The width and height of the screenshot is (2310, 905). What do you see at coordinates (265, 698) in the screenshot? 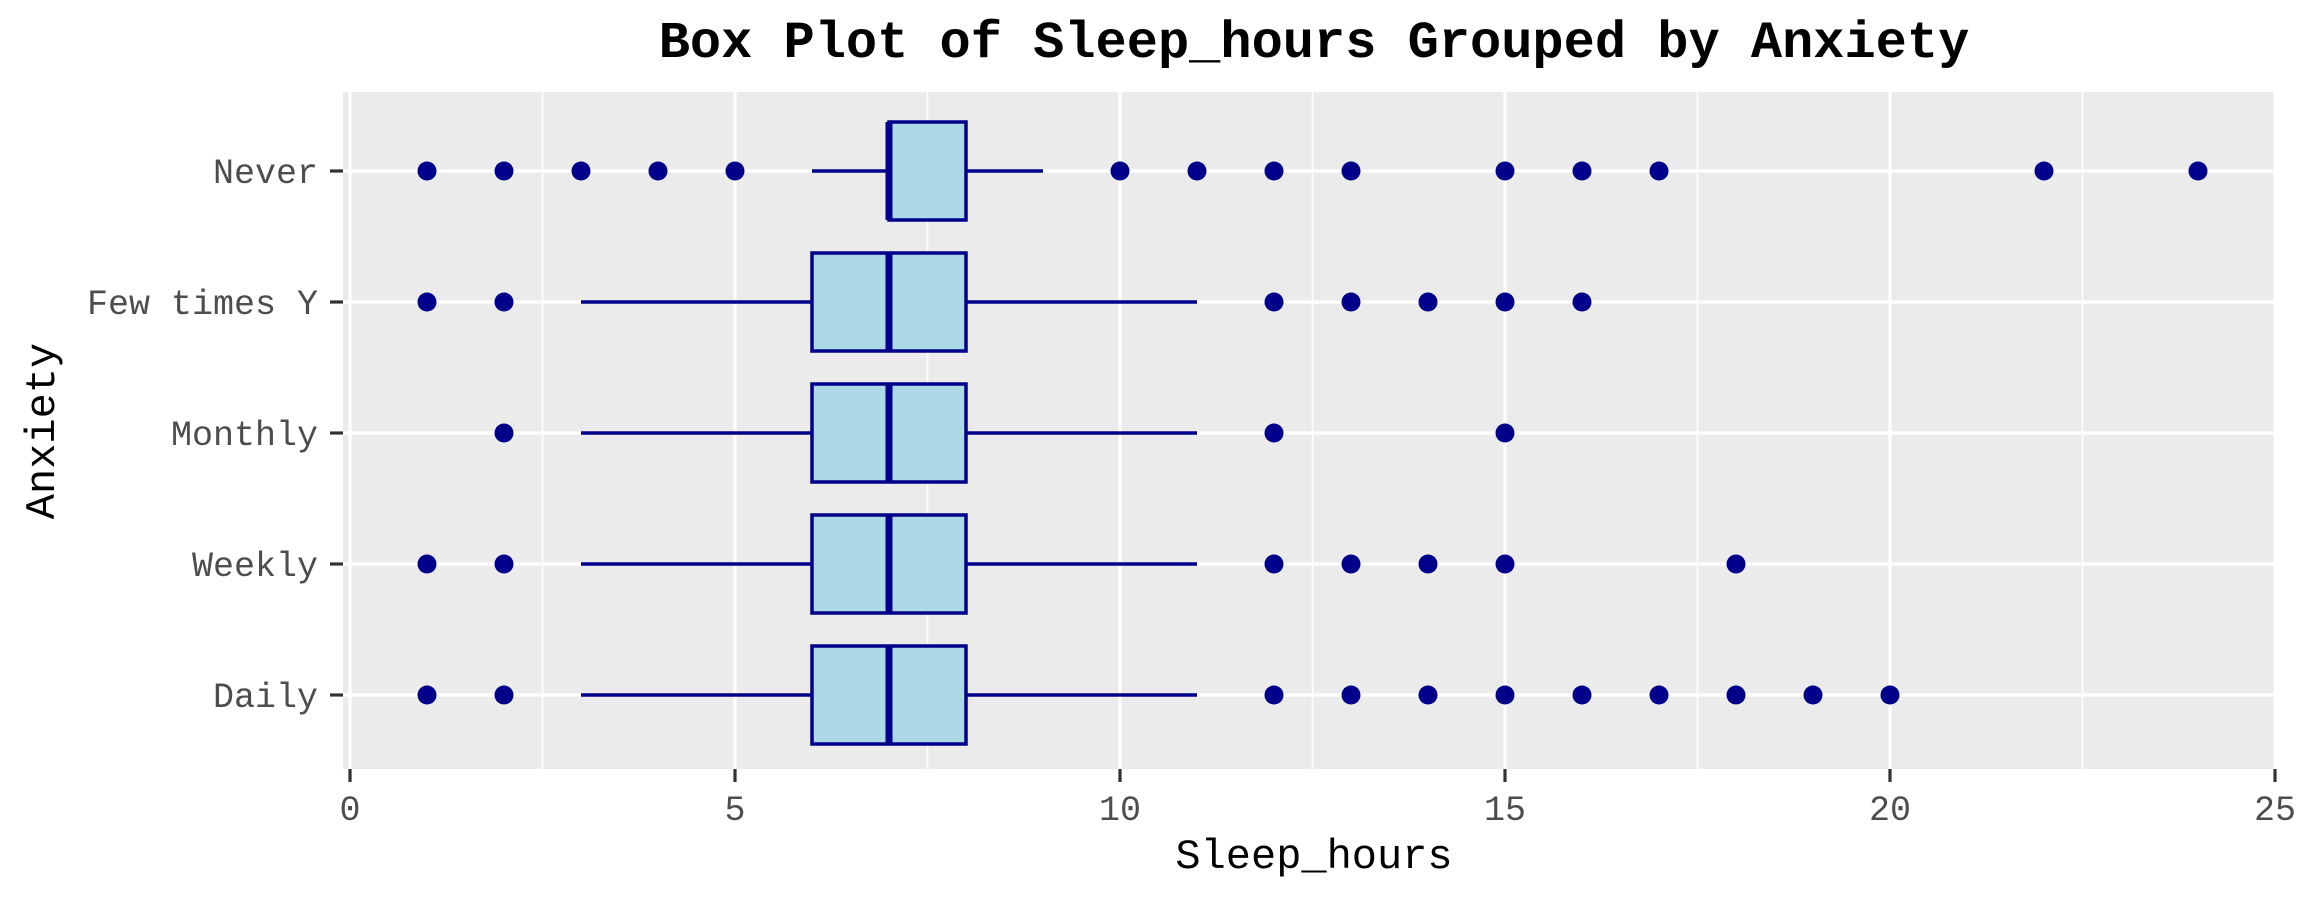
I see `y-tick-label: Daily` at bounding box center [265, 698].